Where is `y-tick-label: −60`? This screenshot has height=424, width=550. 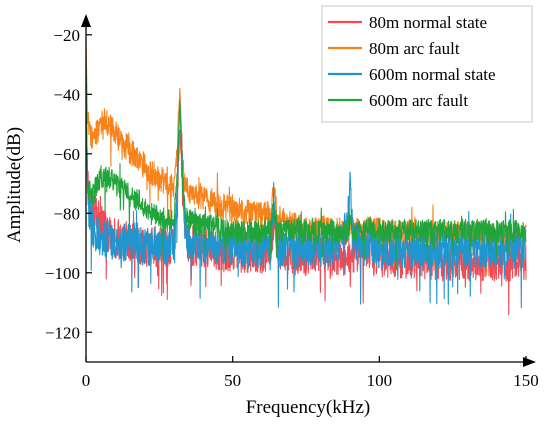 y-tick-label: −60 is located at coordinates (66, 154).